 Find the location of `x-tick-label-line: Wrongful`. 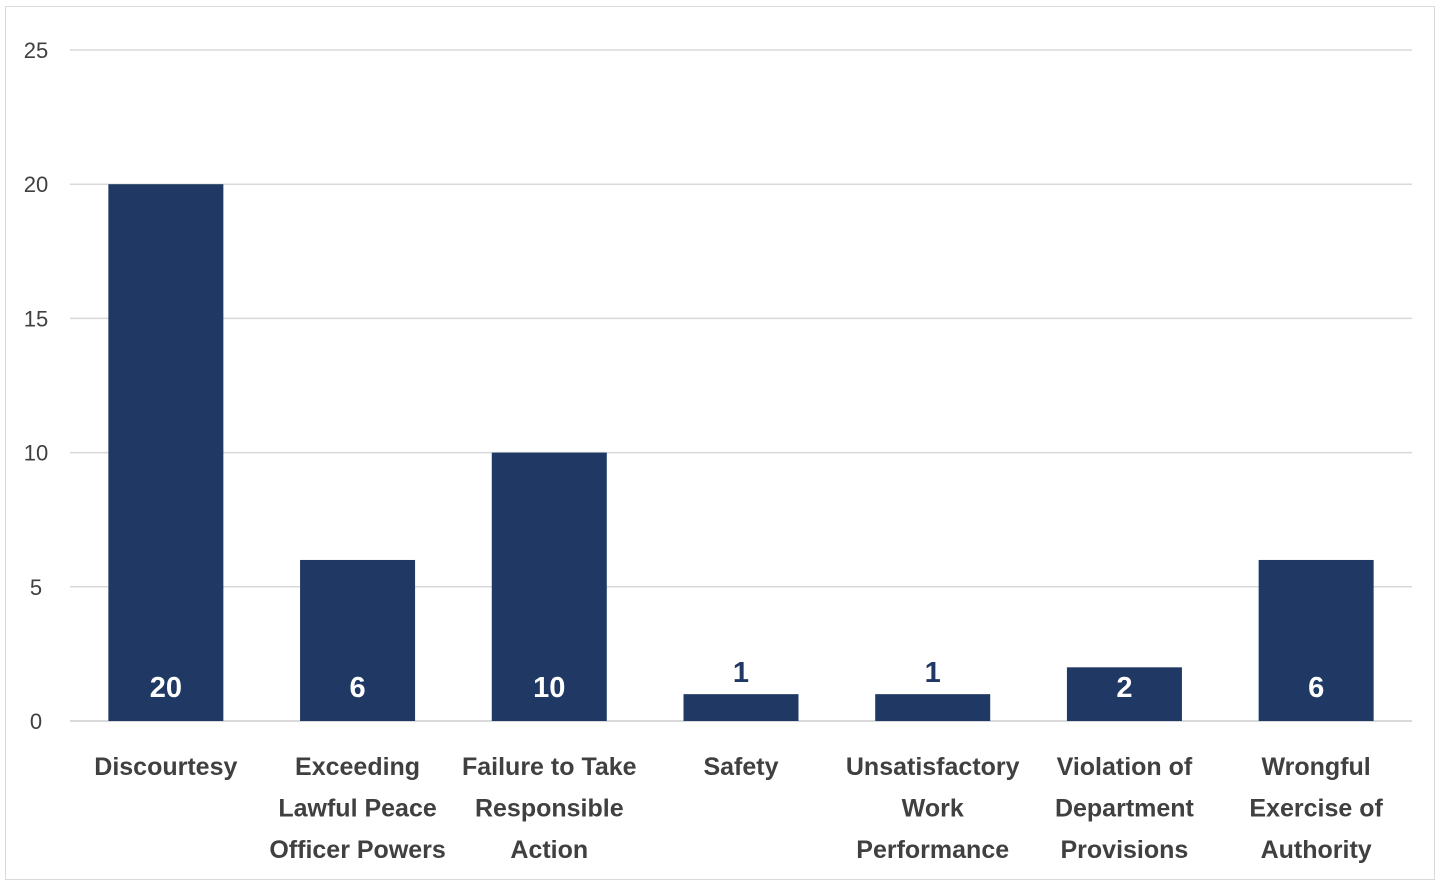

x-tick-label-line: Wrongful is located at coordinates (1316, 767).